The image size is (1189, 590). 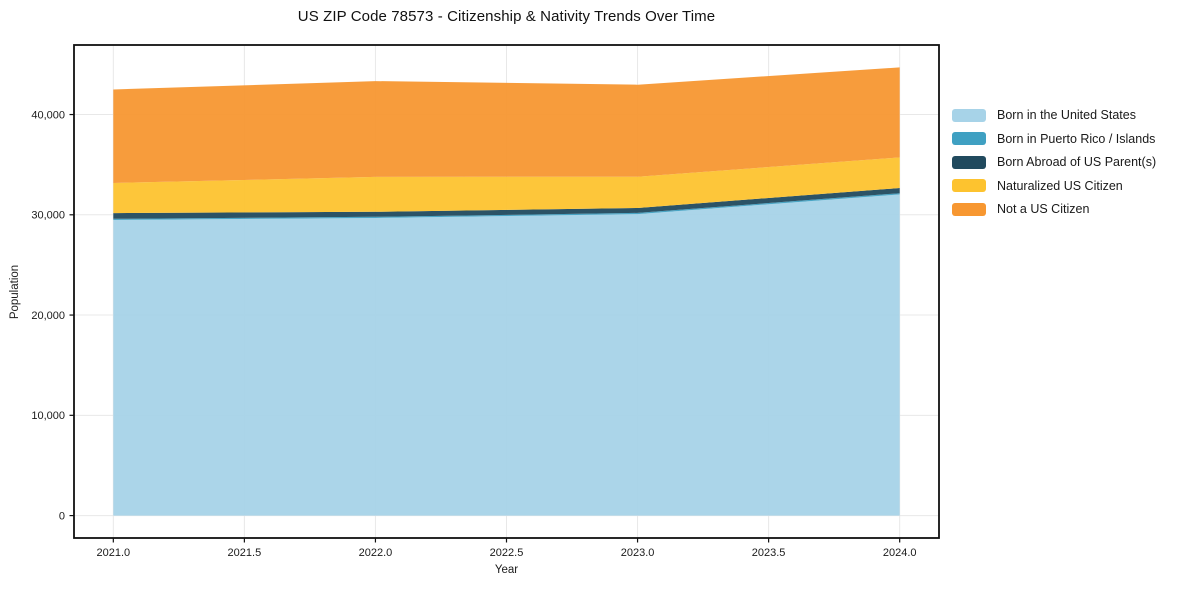 I want to click on y-tick-label: 0, so click(x=62, y=516).